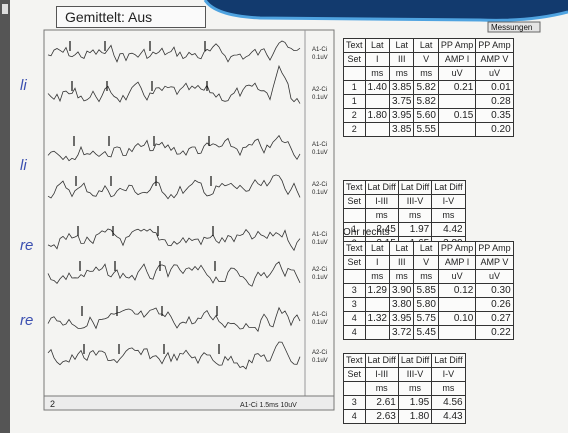 The width and height of the screenshot is (568, 433). I want to click on cell: 0.12, so click(457, 290).